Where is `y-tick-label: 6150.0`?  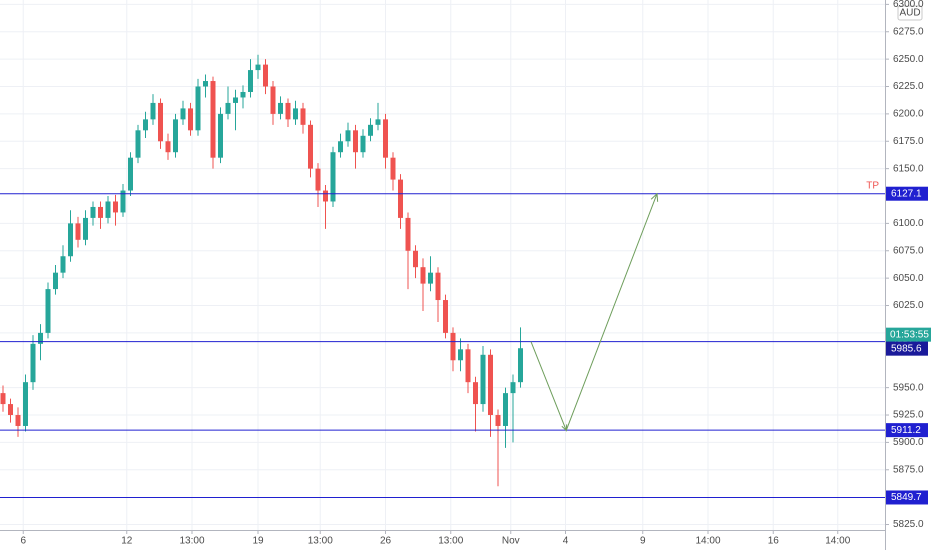 y-tick-label: 6150.0 is located at coordinates (908, 168).